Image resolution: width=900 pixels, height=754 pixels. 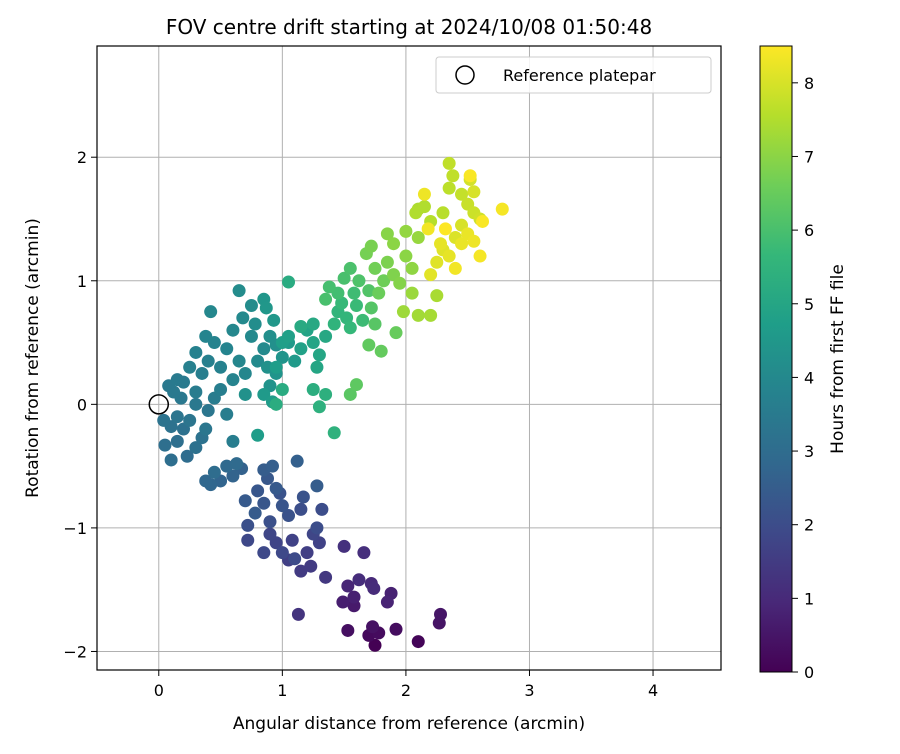 What do you see at coordinates (409, 724) in the screenshot?
I see `x-axis-label: Angular distance from reference (arcmin)` at bounding box center [409, 724].